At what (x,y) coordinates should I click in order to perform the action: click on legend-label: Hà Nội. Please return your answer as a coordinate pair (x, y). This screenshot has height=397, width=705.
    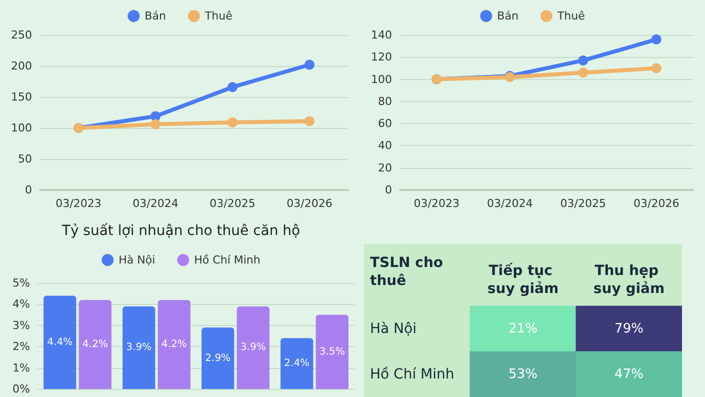
    Looking at the image, I should click on (137, 260).